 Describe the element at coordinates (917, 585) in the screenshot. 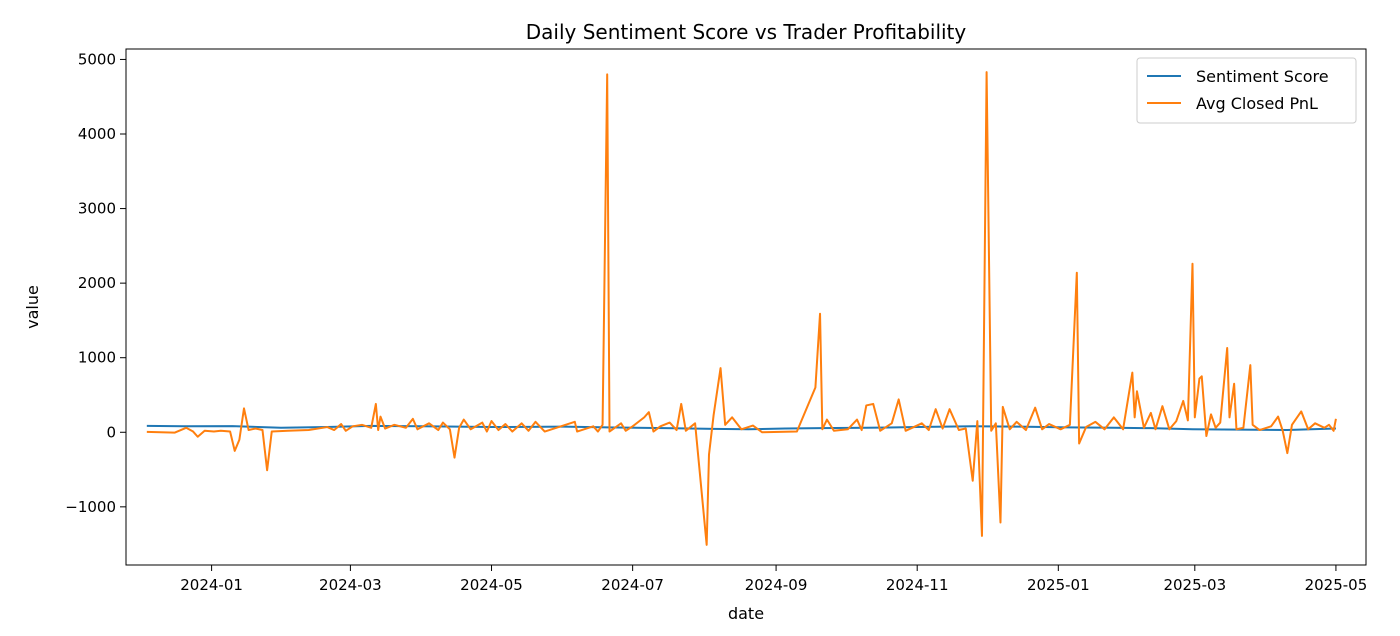

I see `x-tick-label: 2024-11` at that location.